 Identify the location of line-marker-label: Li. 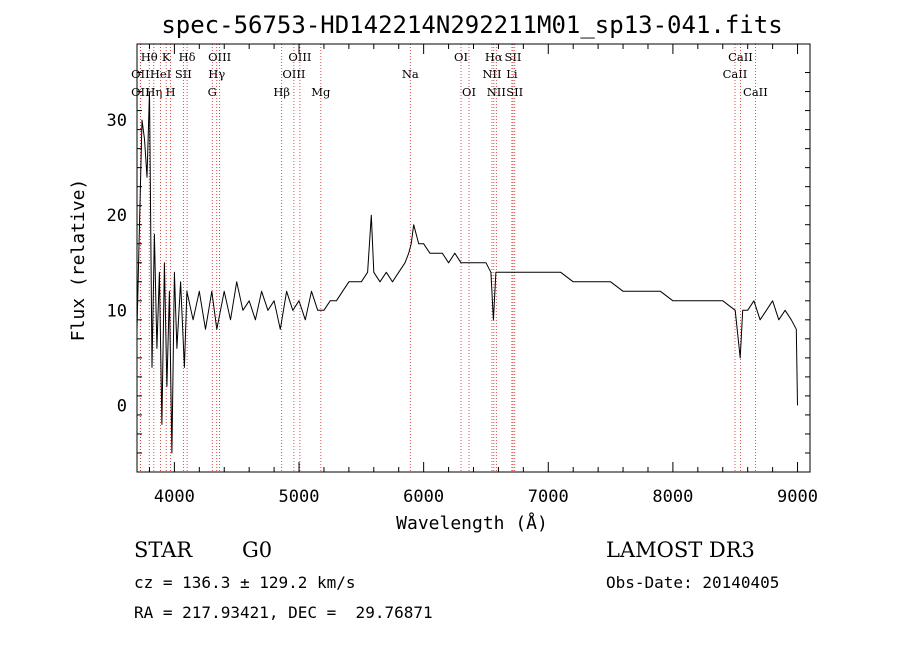
(512, 74).